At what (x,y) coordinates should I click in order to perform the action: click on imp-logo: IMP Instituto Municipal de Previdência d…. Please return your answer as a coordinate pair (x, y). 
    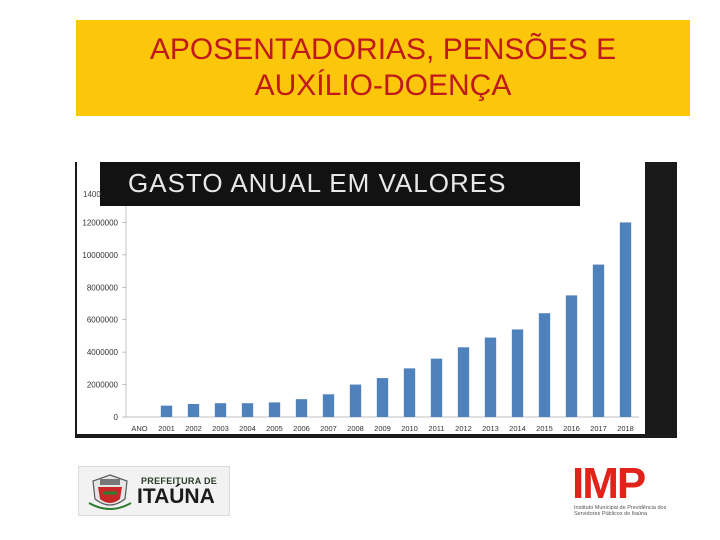
    Looking at the image, I should click on (625, 492).